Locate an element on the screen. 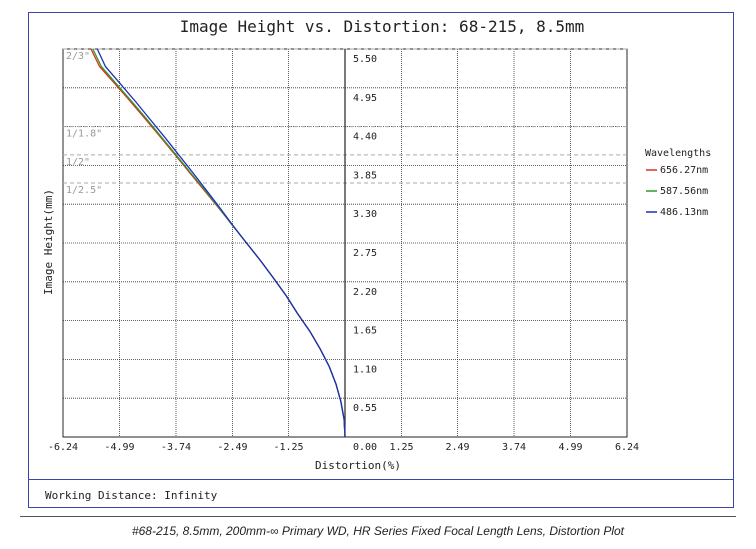  sensor-format-label: 1/1.8" is located at coordinates (84, 134).